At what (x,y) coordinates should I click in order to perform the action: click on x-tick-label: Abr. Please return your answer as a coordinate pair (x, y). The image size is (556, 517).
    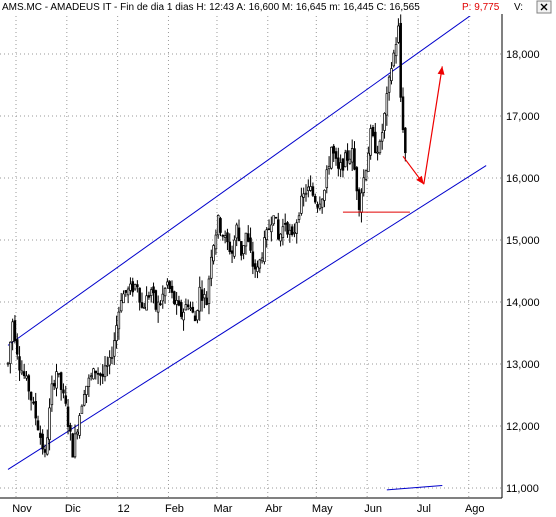
    Looking at the image, I should click on (273, 509).